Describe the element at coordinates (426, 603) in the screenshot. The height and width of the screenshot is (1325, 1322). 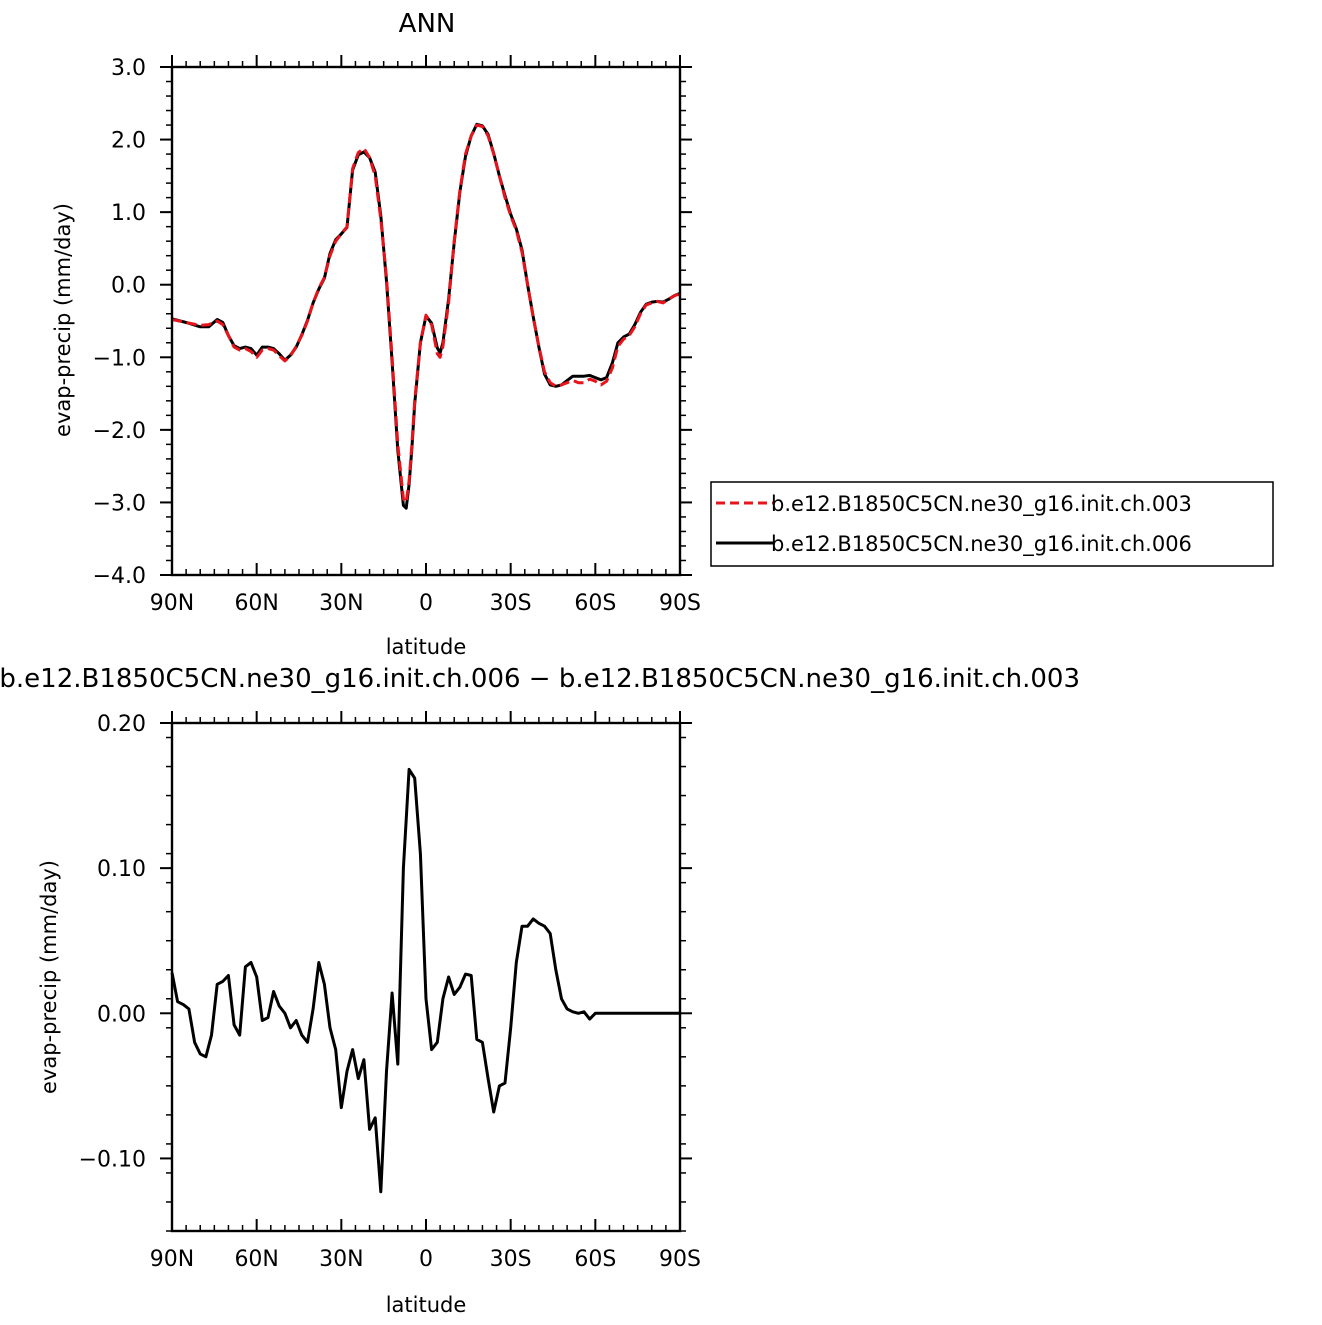
I see `top-plot-xtick-label: 0` at that location.